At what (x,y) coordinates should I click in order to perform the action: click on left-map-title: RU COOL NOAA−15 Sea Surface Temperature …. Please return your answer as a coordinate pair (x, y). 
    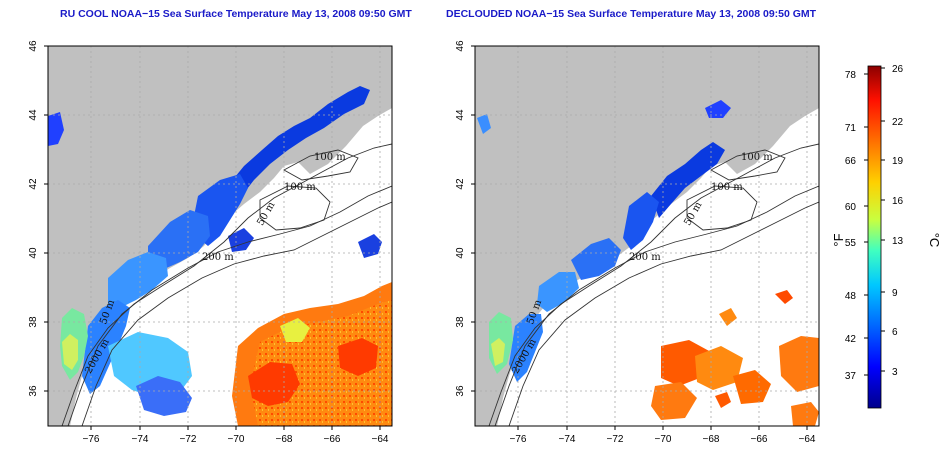
    Looking at the image, I should click on (236, 14).